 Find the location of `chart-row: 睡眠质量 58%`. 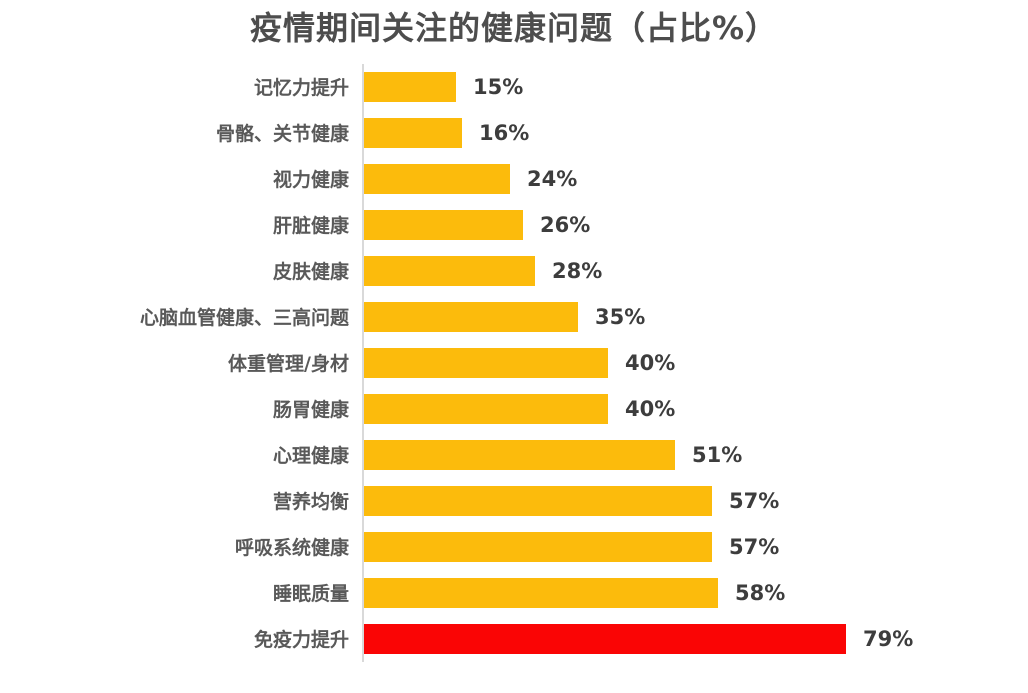

chart-row: 睡眠质量 58% is located at coordinates (514, 592).